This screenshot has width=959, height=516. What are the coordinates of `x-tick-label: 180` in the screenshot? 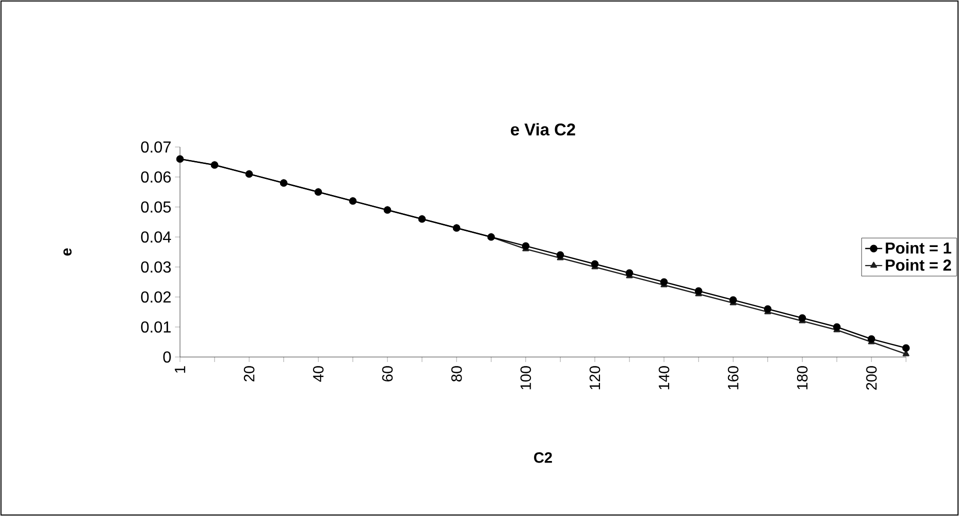 It's located at (802, 378).